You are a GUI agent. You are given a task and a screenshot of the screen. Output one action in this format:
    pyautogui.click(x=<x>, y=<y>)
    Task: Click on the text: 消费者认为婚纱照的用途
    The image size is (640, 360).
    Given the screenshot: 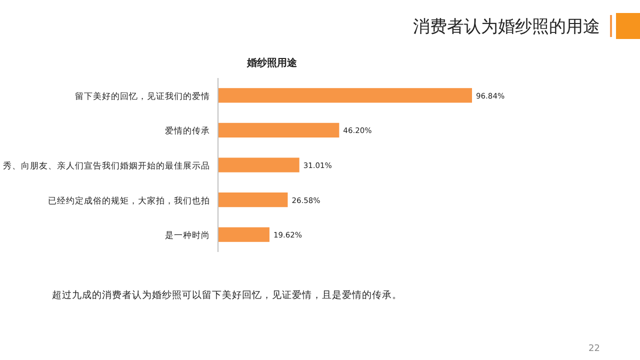 What is the action you would take?
    pyautogui.click(x=506, y=27)
    